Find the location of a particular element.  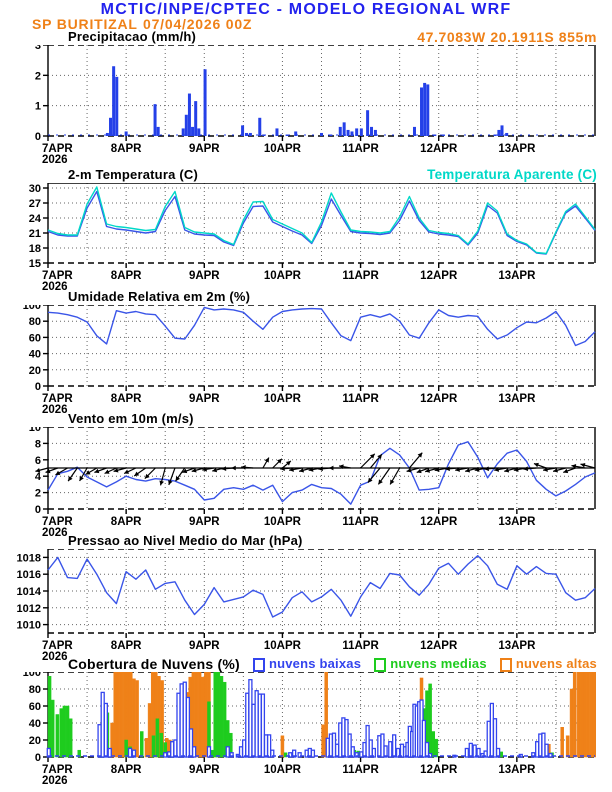

svg-text: 10 is located at coordinates (35, 430).